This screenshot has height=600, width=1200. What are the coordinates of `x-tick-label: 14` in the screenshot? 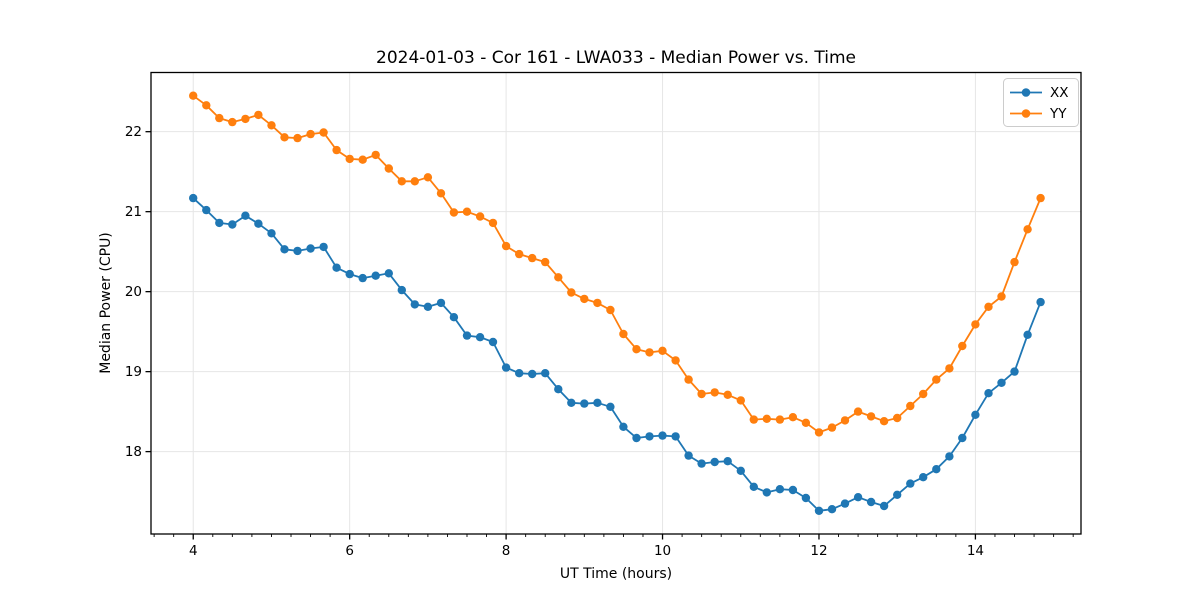 It's located at (975, 551).